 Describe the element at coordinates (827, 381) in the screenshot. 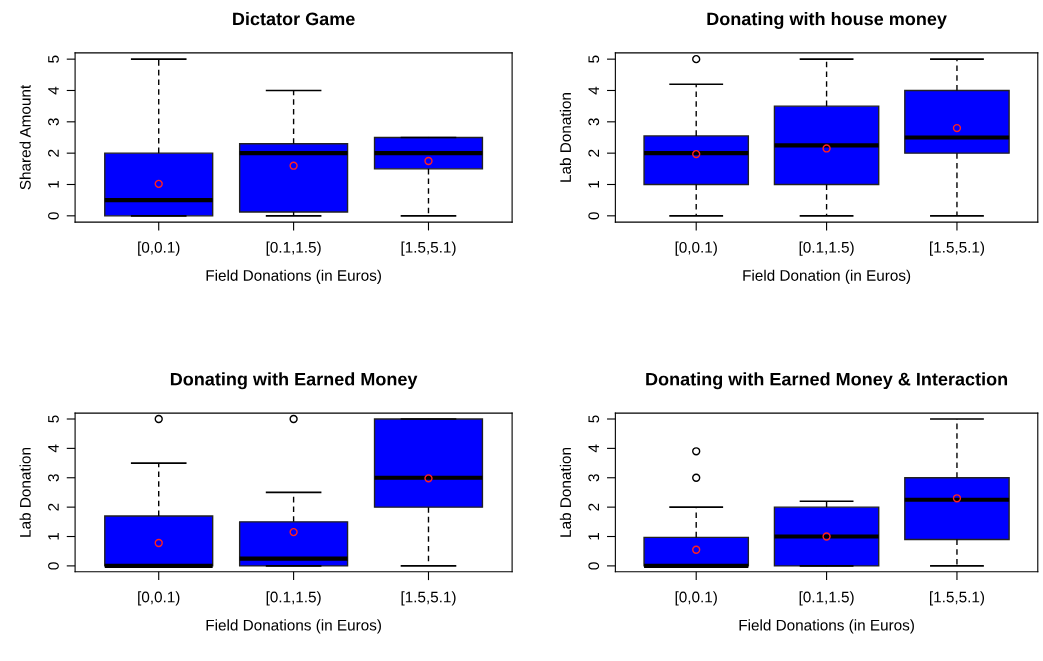

I see `chart-title: Donating with Earned Money & Interaction` at that location.